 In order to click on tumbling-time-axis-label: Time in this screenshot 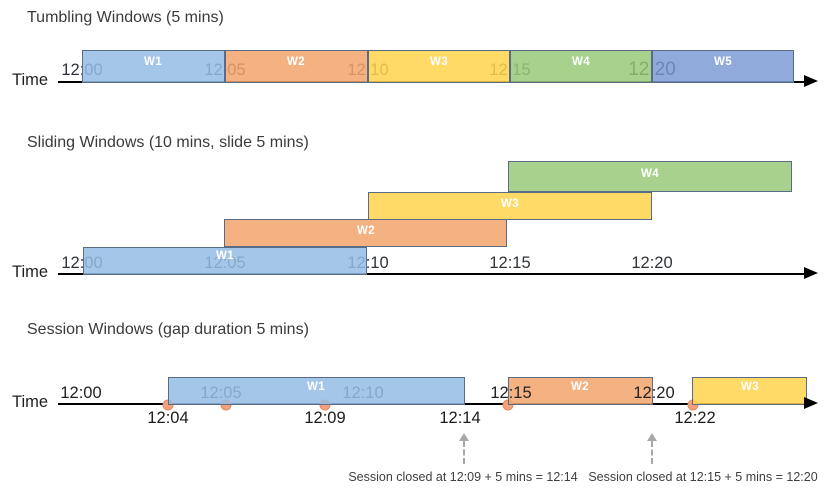, I will do `click(30, 80)`.